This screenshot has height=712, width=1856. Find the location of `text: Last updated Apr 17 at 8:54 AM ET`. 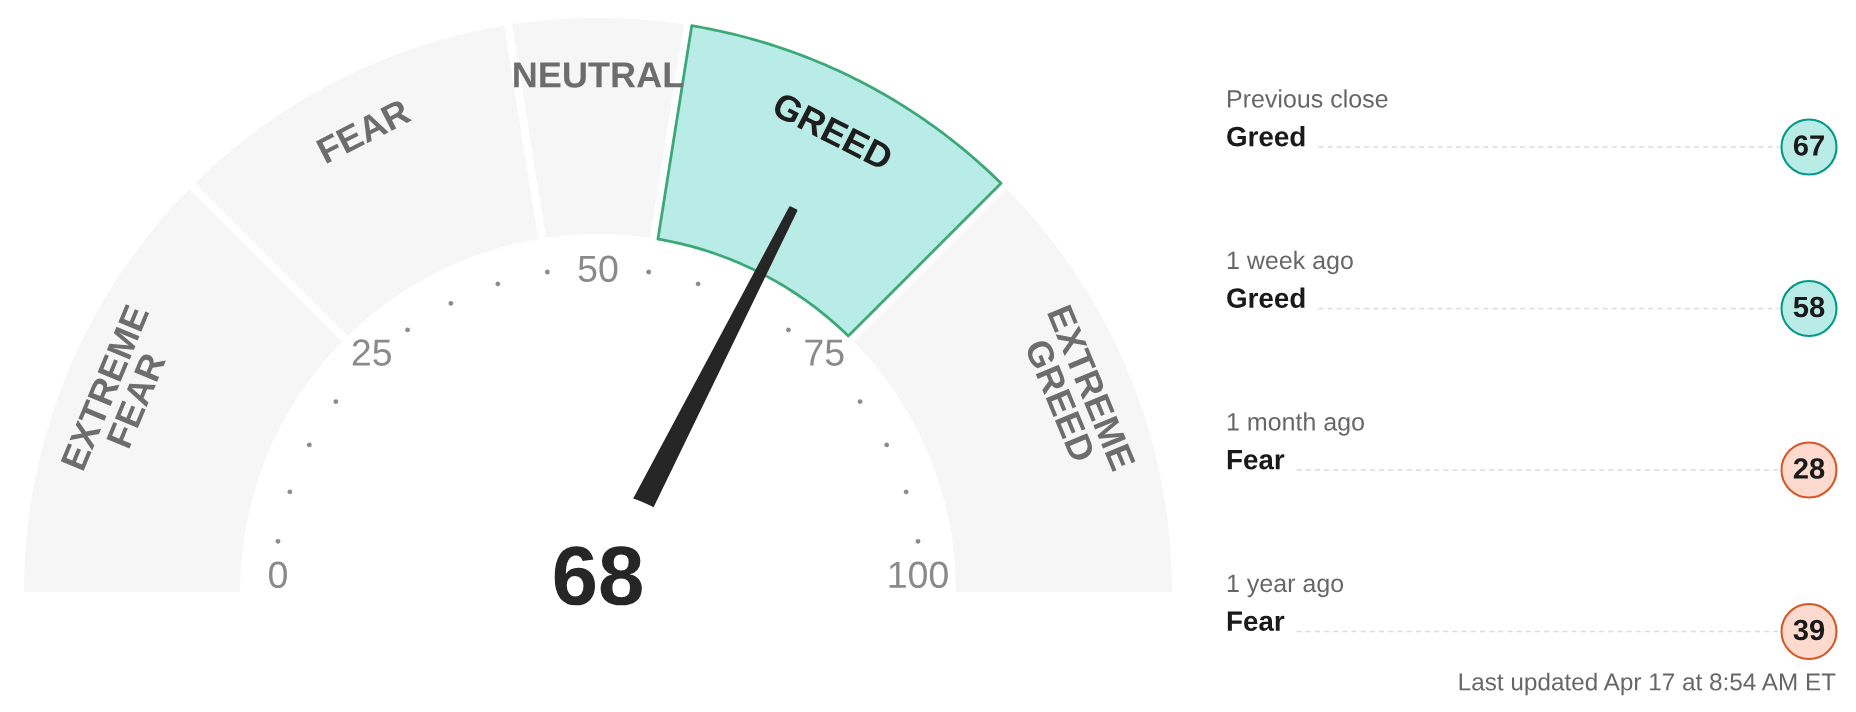

text: Last updated Apr 17 at 8:54 AM ET is located at coordinates (1647, 684).